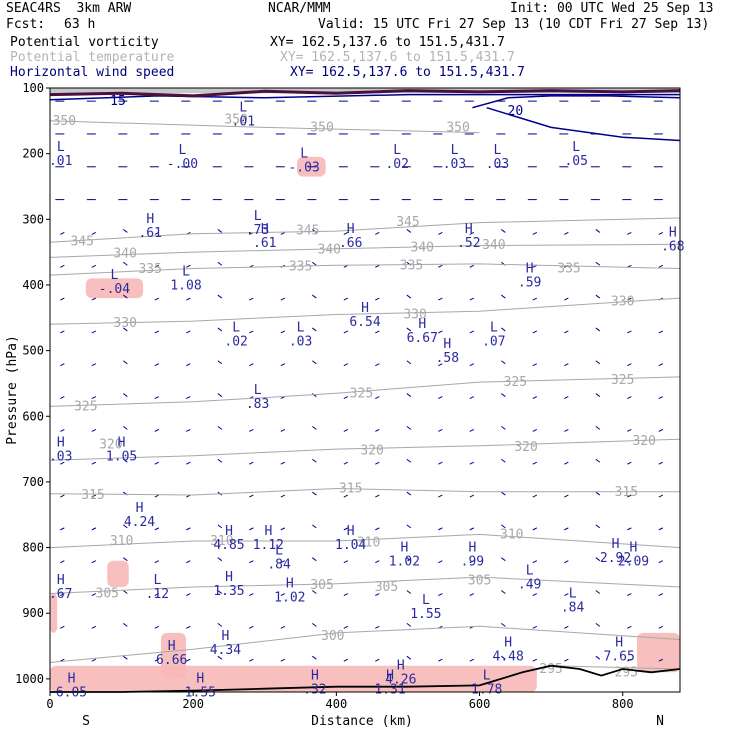  What do you see at coordinates (33, 88) in the screenshot?
I see `y-tick-label-100: 100` at bounding box center [33, 88].